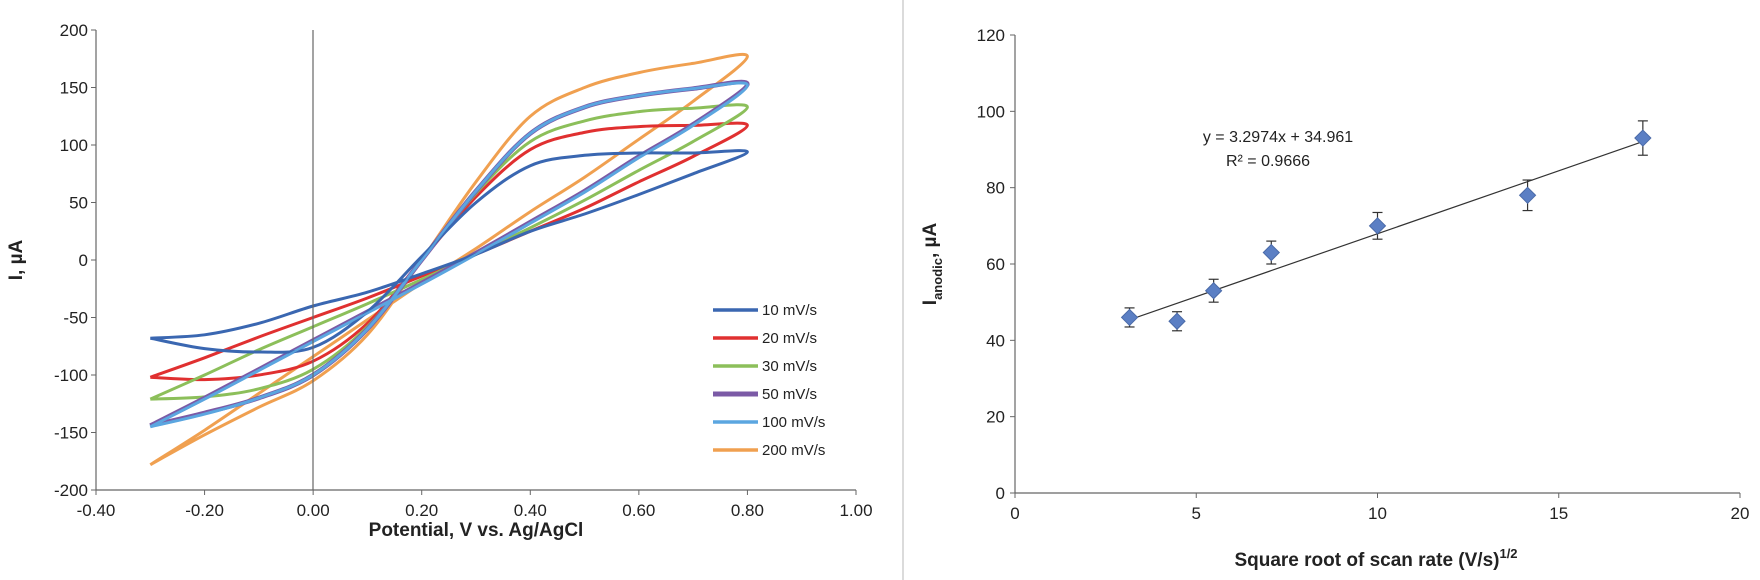  I want to click on cv-series-line-10-mv-s, so click(449, 251).